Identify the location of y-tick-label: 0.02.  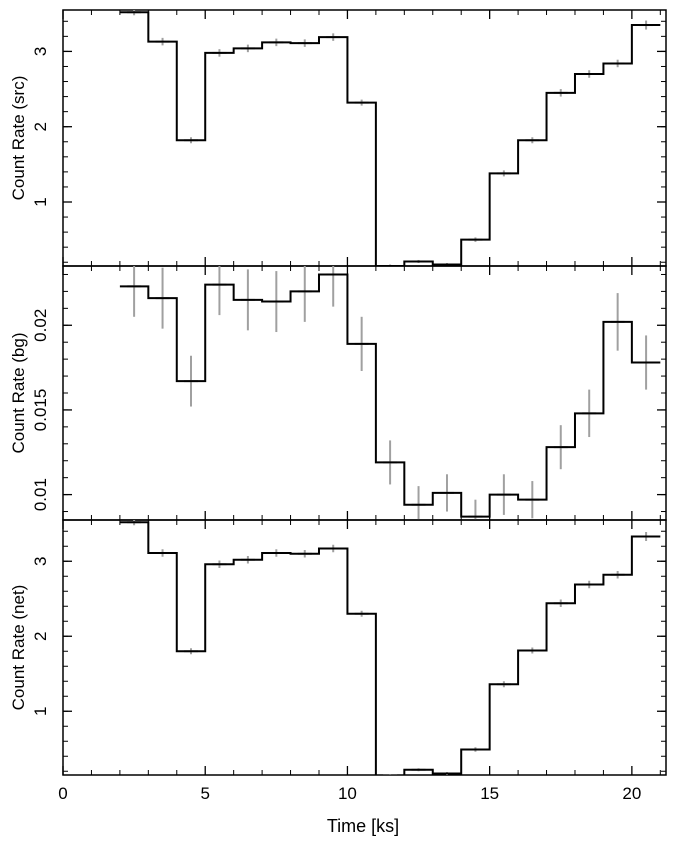
(40, 325).